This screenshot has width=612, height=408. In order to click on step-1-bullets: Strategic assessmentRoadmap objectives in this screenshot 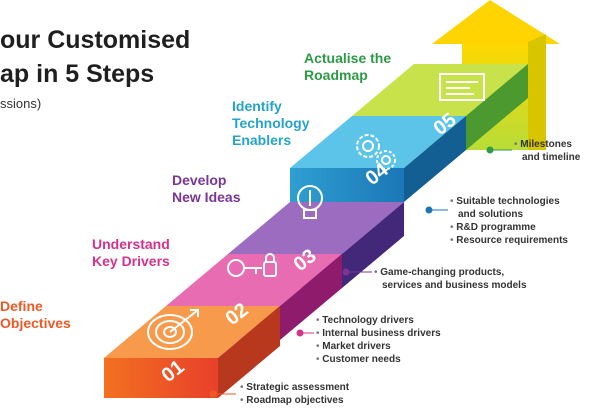, I will do `click(294, 394)`.